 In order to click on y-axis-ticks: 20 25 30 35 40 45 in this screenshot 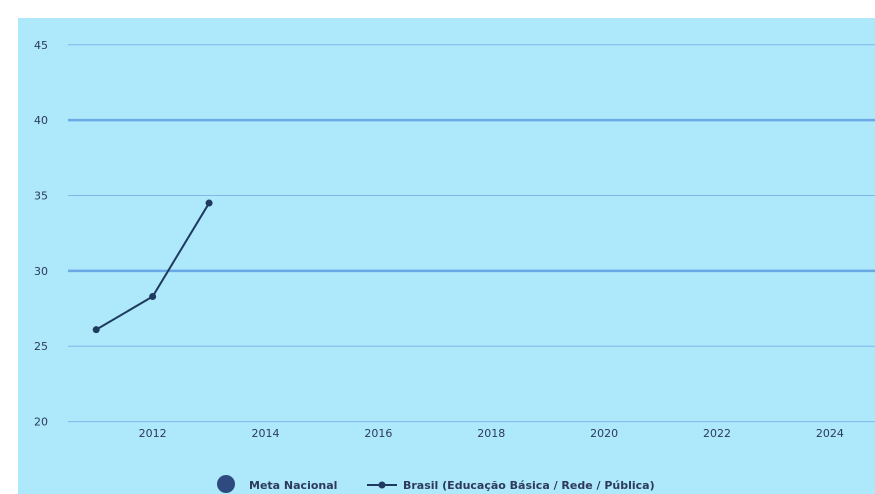, I will do `click(41, 234)`.